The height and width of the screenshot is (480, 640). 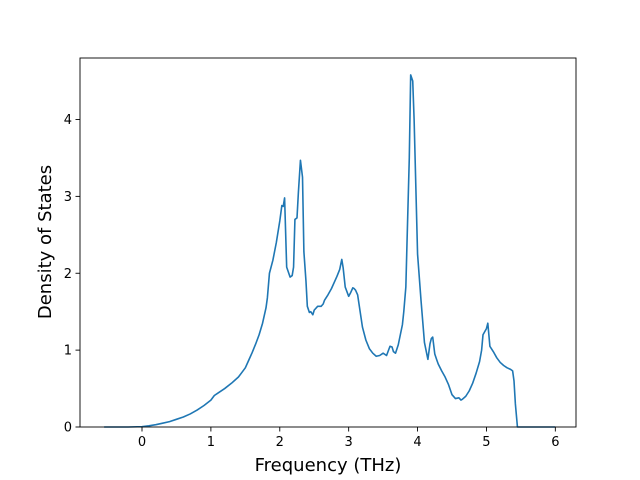 What do you see at coordinates (349, 442) in the screenshot?
I see `x-tick-label: 3` at bounding box center [349, 442].